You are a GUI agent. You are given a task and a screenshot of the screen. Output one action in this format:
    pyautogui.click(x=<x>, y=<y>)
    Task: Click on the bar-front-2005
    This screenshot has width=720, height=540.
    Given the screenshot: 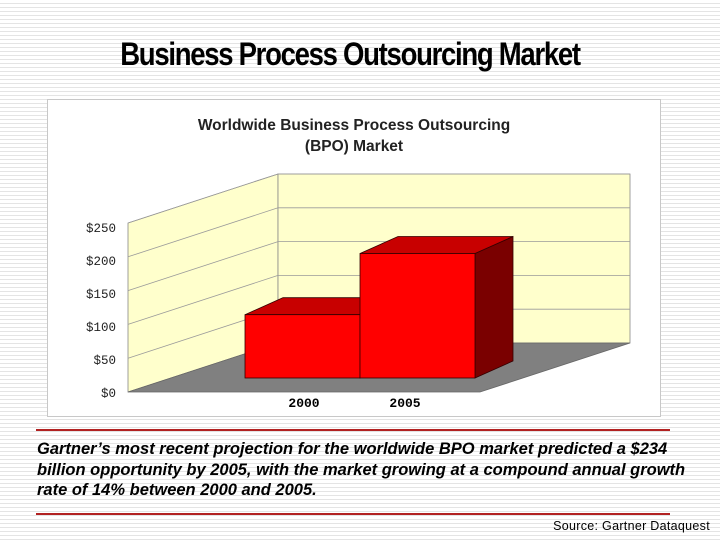 What is the action you would take?
    pyautogui.click(x=417, y=316)
    